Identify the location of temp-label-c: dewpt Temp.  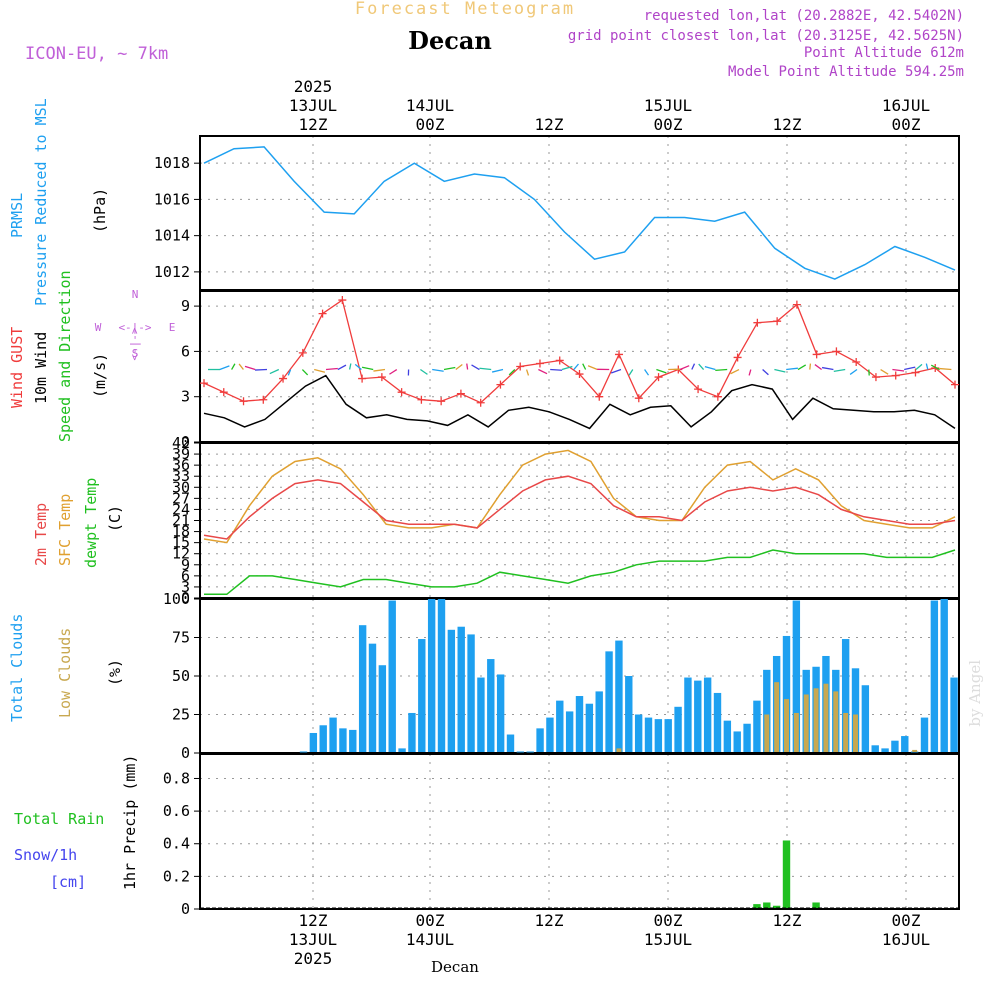
(91, 523).